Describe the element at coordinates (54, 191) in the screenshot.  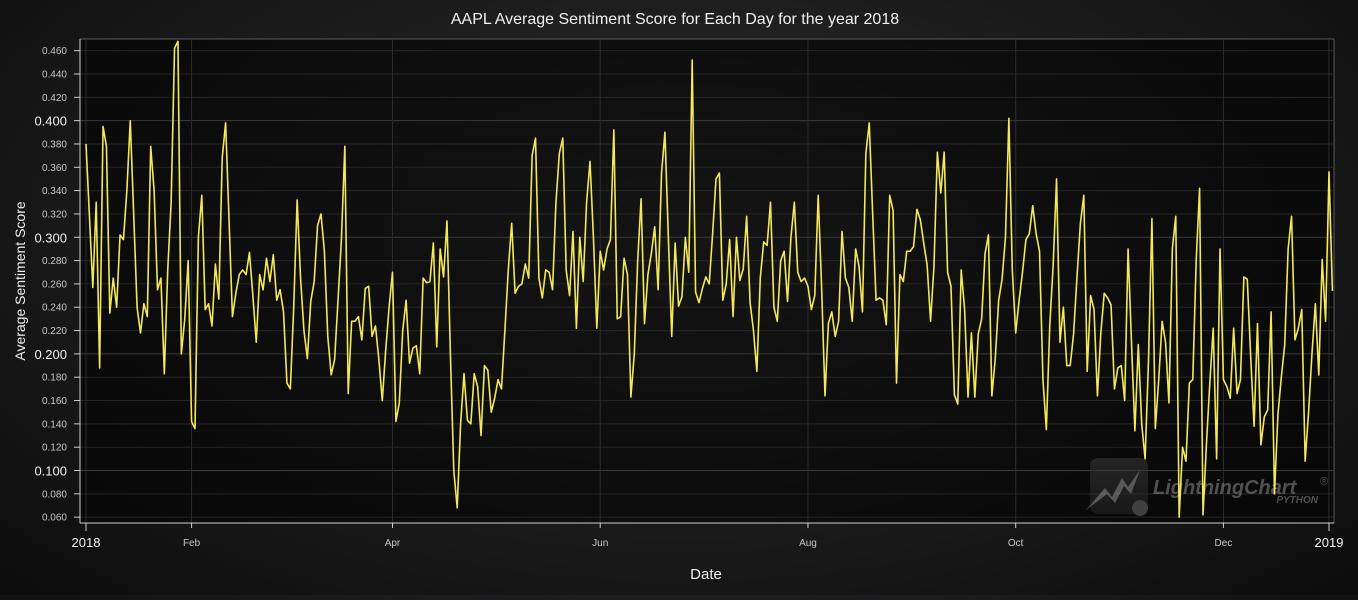
I see `y-tick-label: 0.340` at that location.